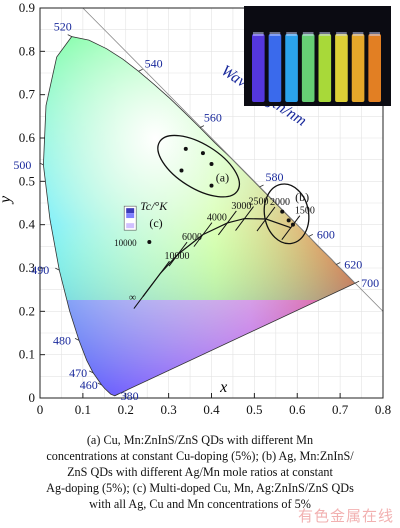 The image size is (400, 528). Describe the element at coordinates (27, 94) in the screenshot. I see `y-tick-label: 0.7` at that location.